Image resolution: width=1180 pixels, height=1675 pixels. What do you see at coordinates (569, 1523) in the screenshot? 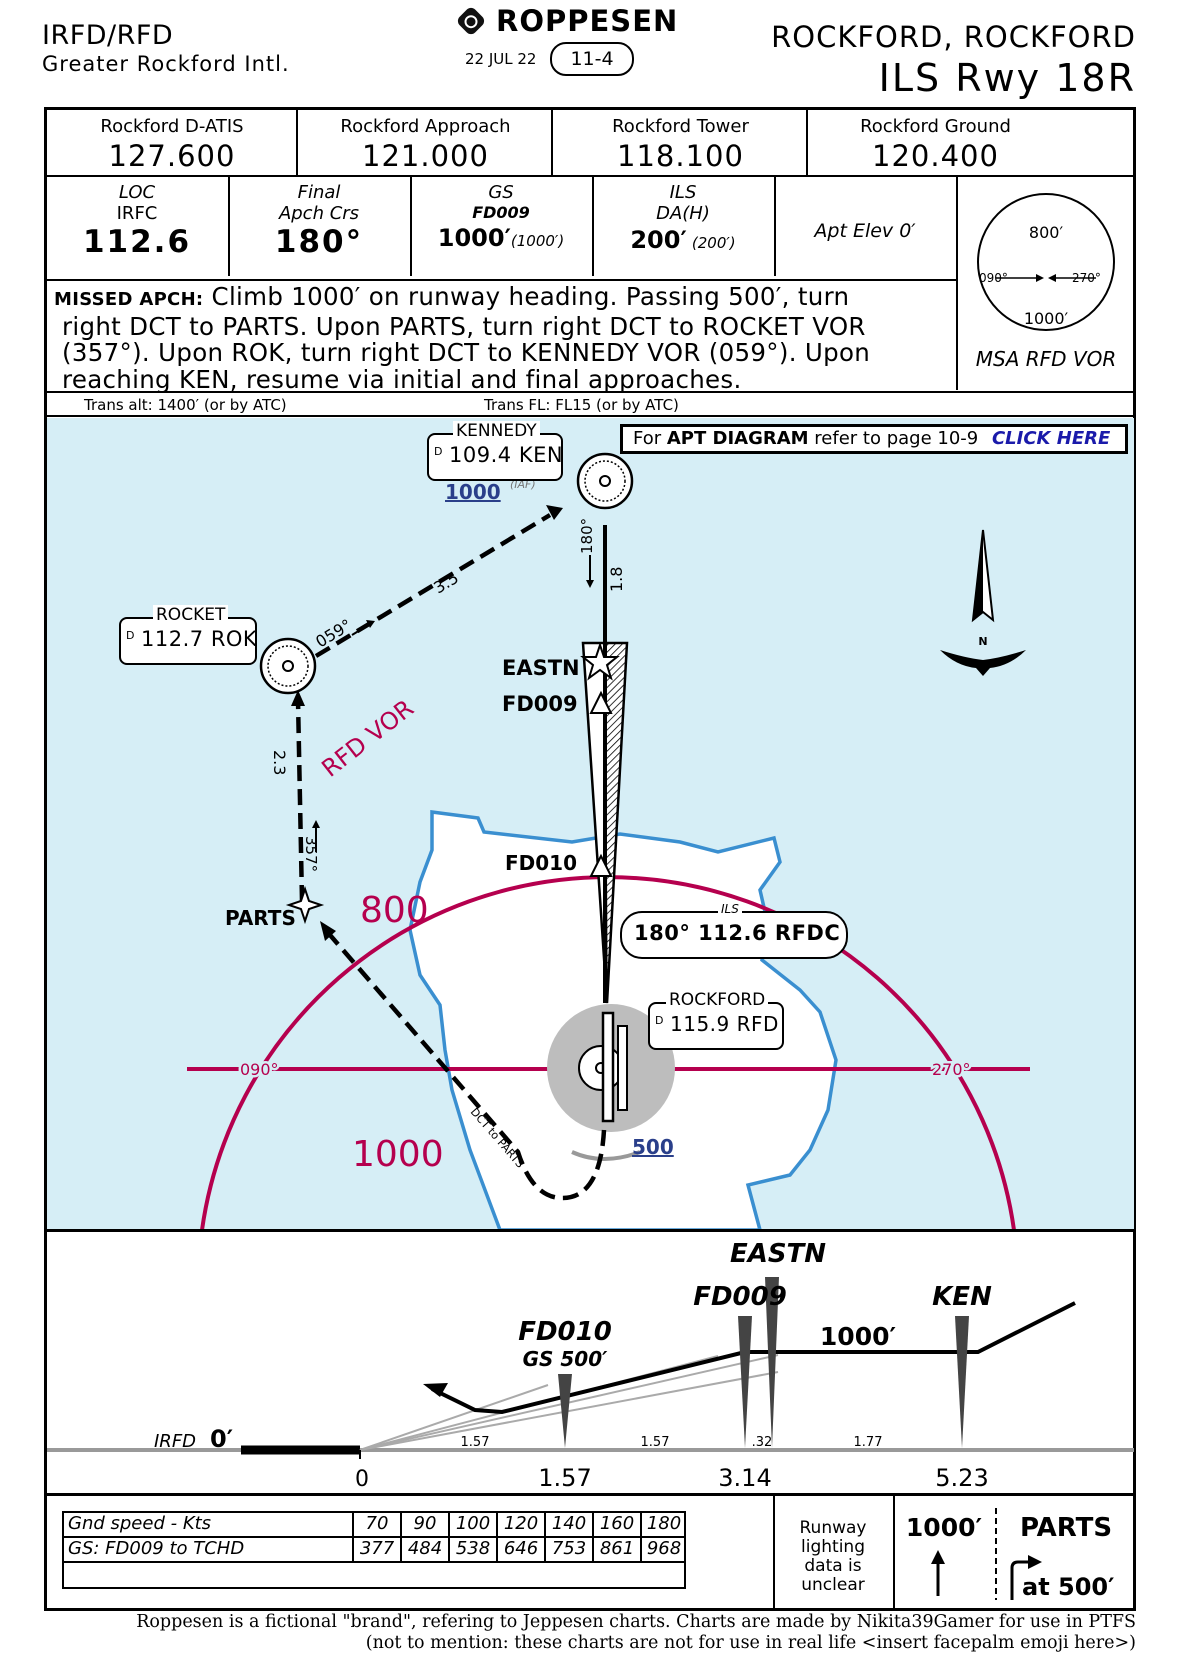
I see `gs-speed: 140` at bounding box center [569, 1523].